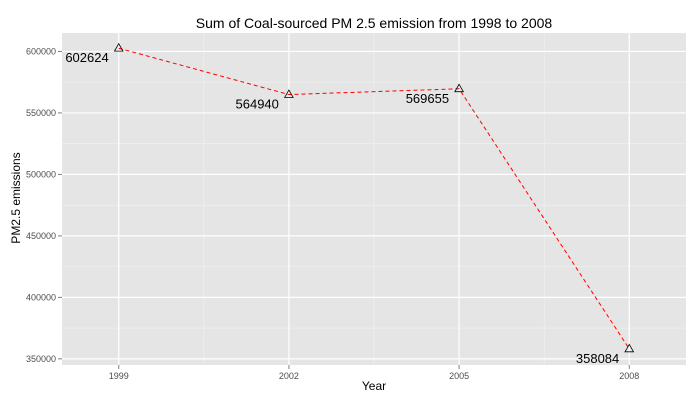 Image resolution: width=700 pixels, height=405 pixels. I want to click on y-tick-label: 400000, so click(41, 297).